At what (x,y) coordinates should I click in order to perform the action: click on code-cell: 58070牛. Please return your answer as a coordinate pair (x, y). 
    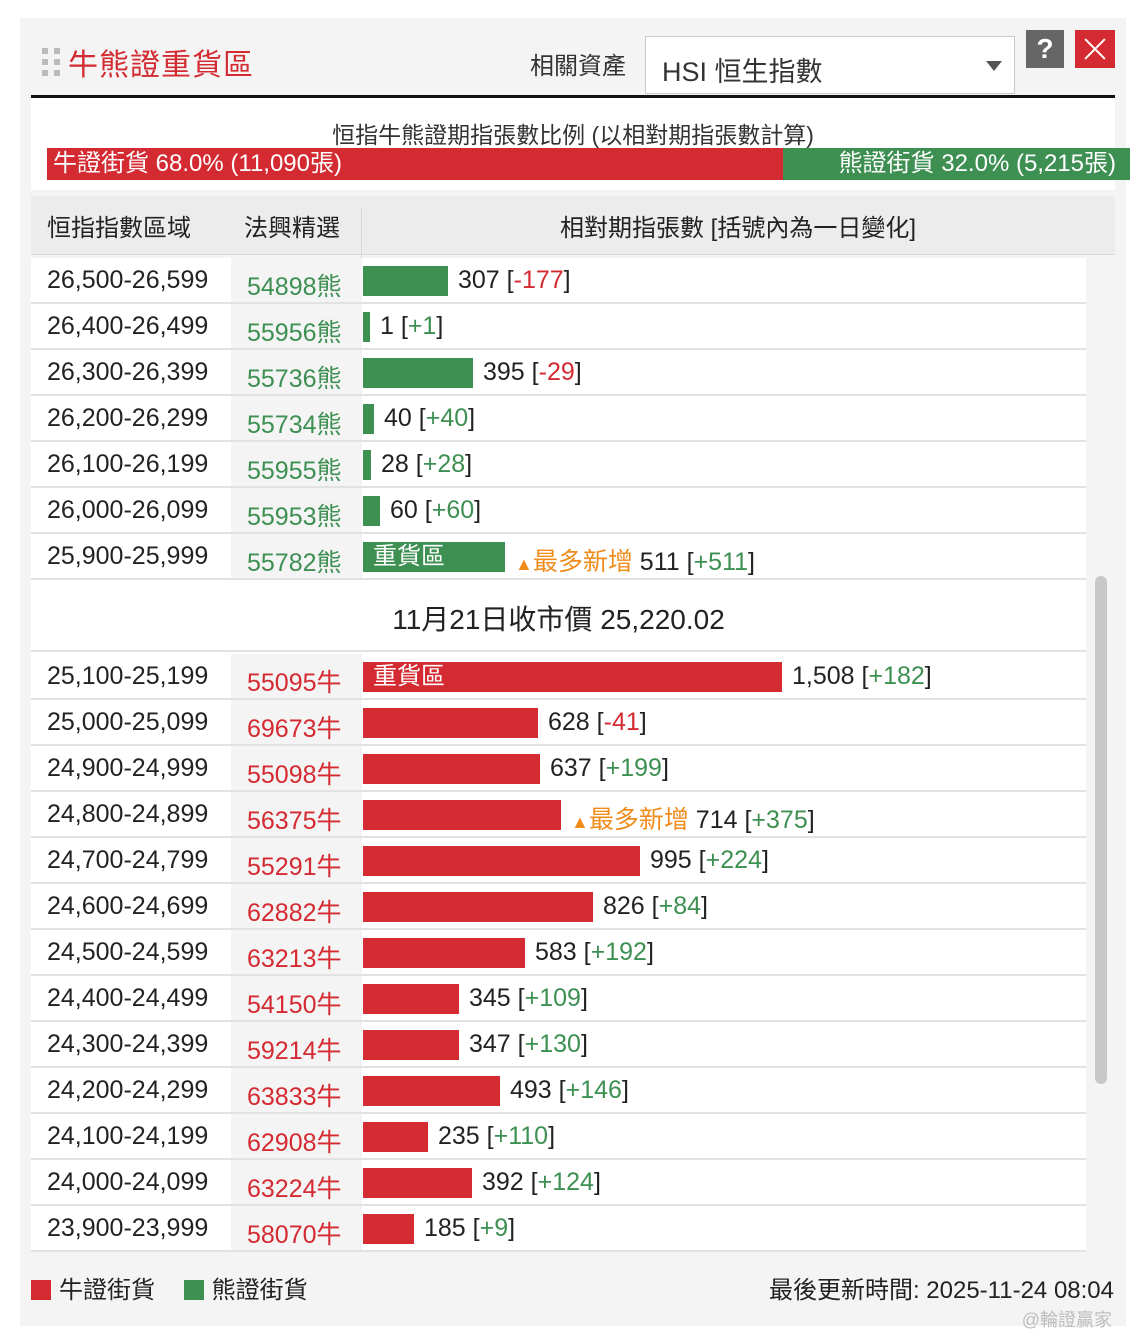
    Looking at the image, I should click on (296, 1228).